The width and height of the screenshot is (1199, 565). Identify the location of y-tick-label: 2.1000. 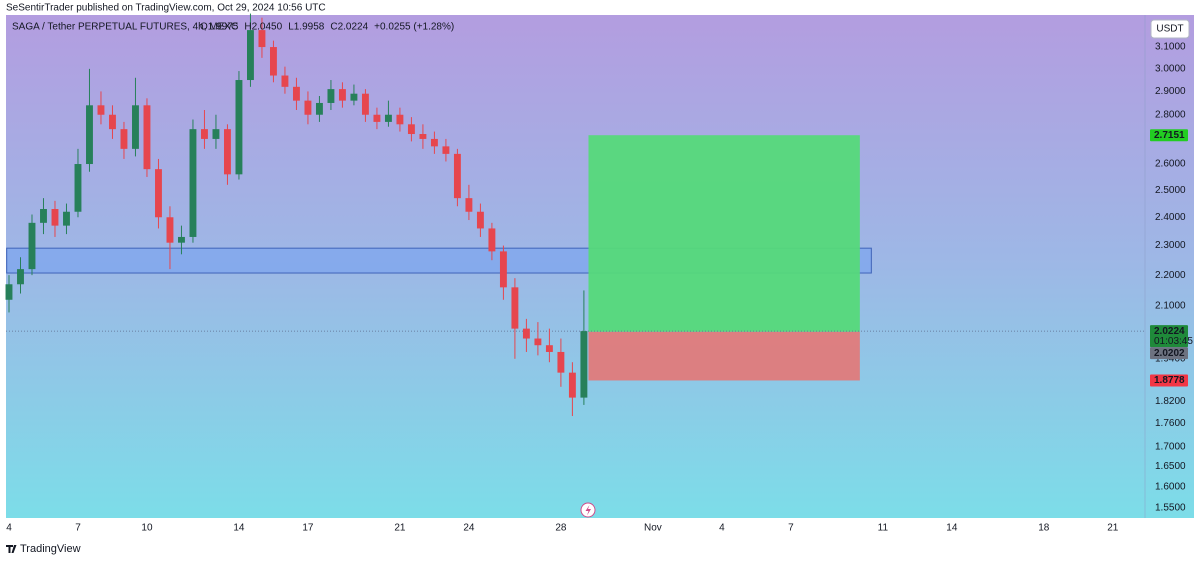
(1170, 306).